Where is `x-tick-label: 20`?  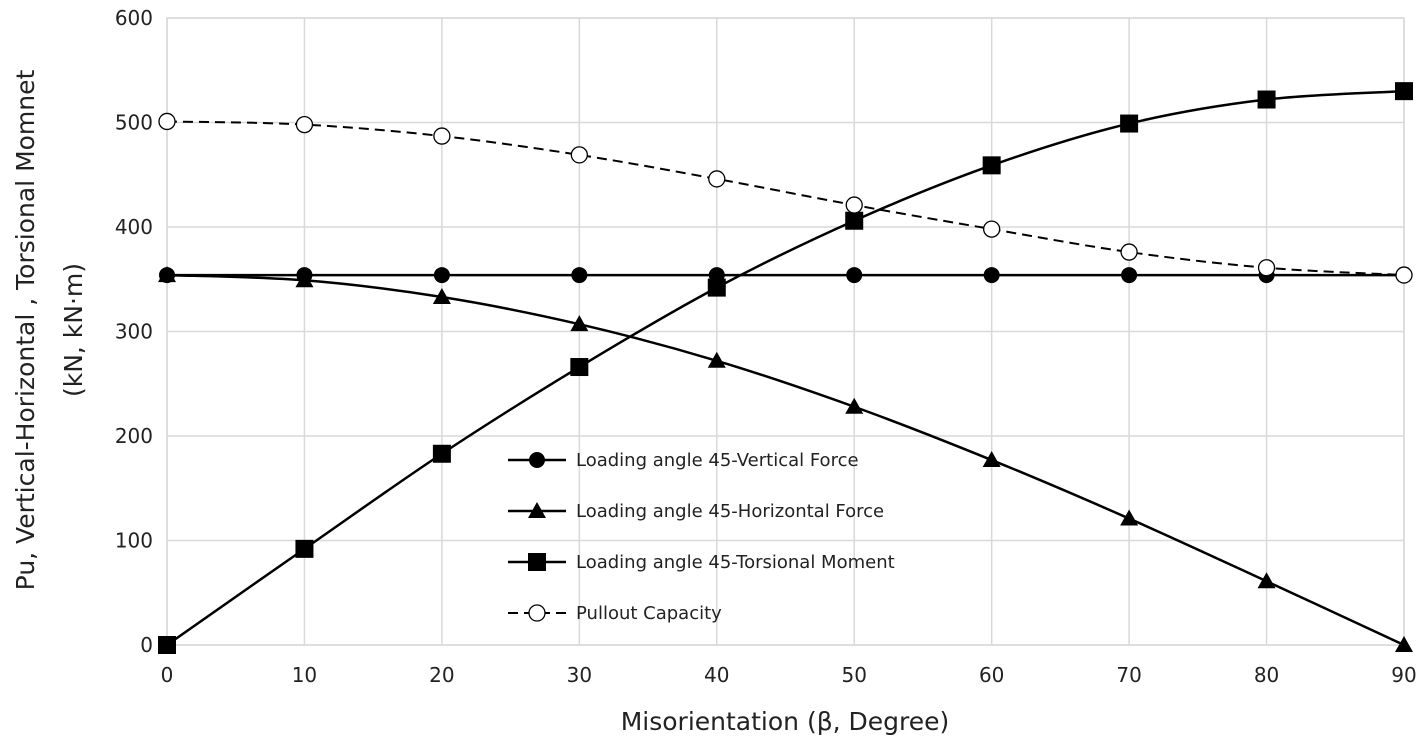 x-tick-label: 20 is located at coordinates (441, 675).